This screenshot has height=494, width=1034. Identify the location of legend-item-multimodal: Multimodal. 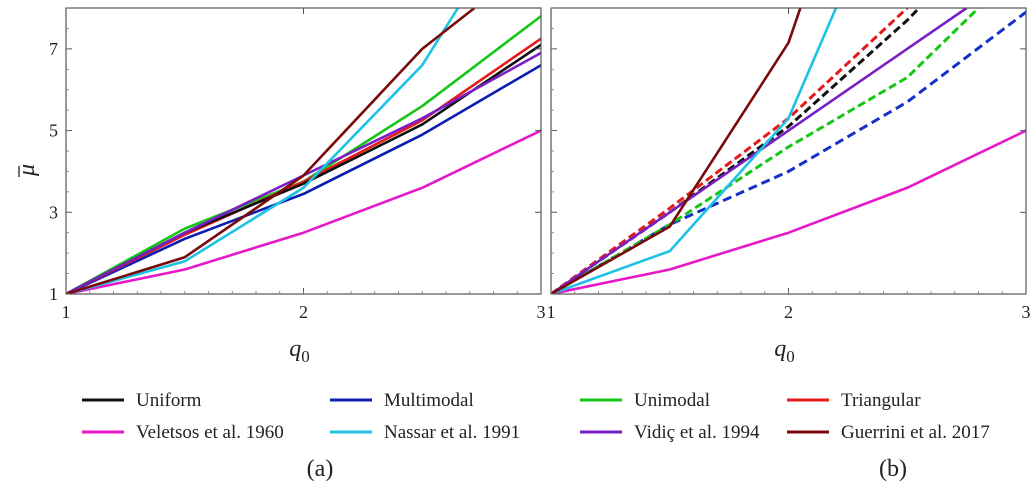
(402, 400).